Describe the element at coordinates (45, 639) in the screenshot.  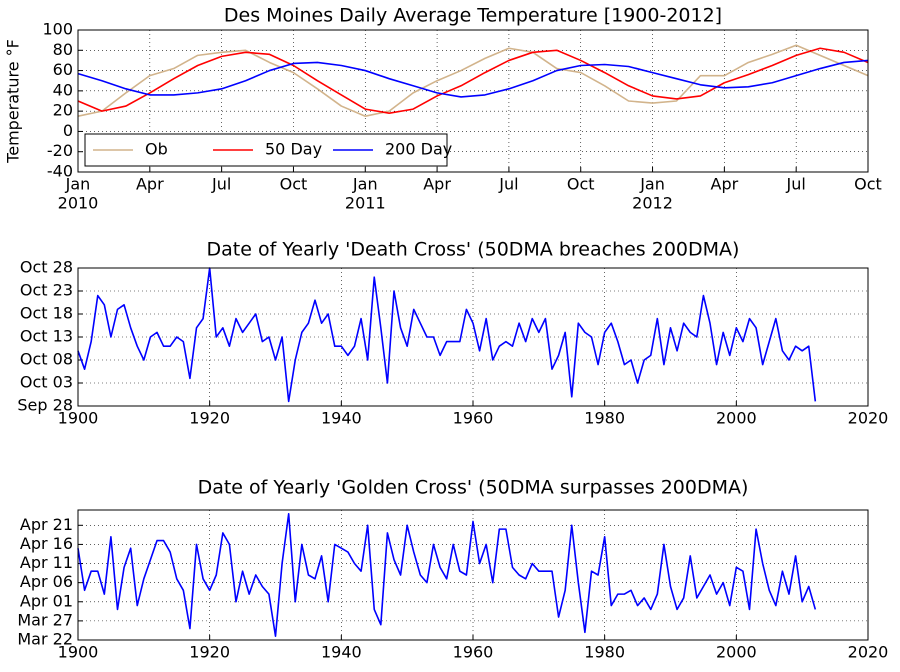
I see `y-tick-label: Mar 22` at that location.